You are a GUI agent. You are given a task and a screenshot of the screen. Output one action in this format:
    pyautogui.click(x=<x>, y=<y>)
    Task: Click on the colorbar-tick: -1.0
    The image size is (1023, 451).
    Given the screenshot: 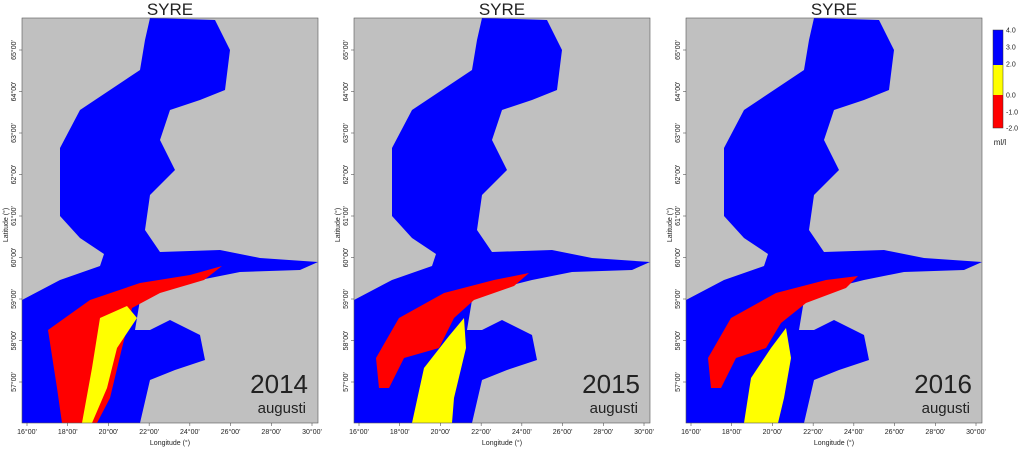 What is the action you would take?
    pyautogui.click(x=1012, y=113)
    